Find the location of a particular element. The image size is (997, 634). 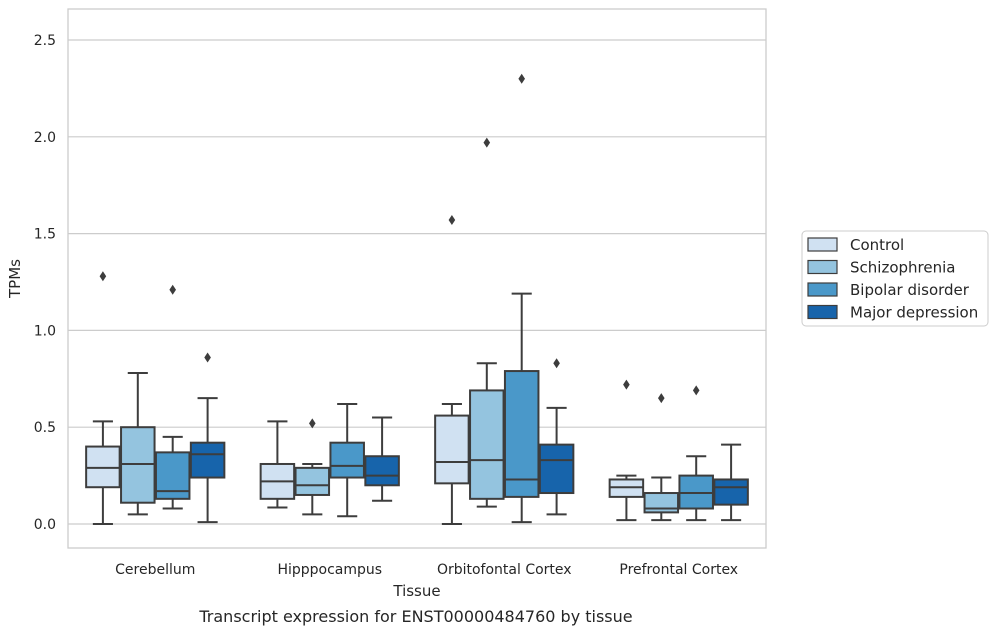

y-tick-label: 0.0 is located at coordinates (45, 525).